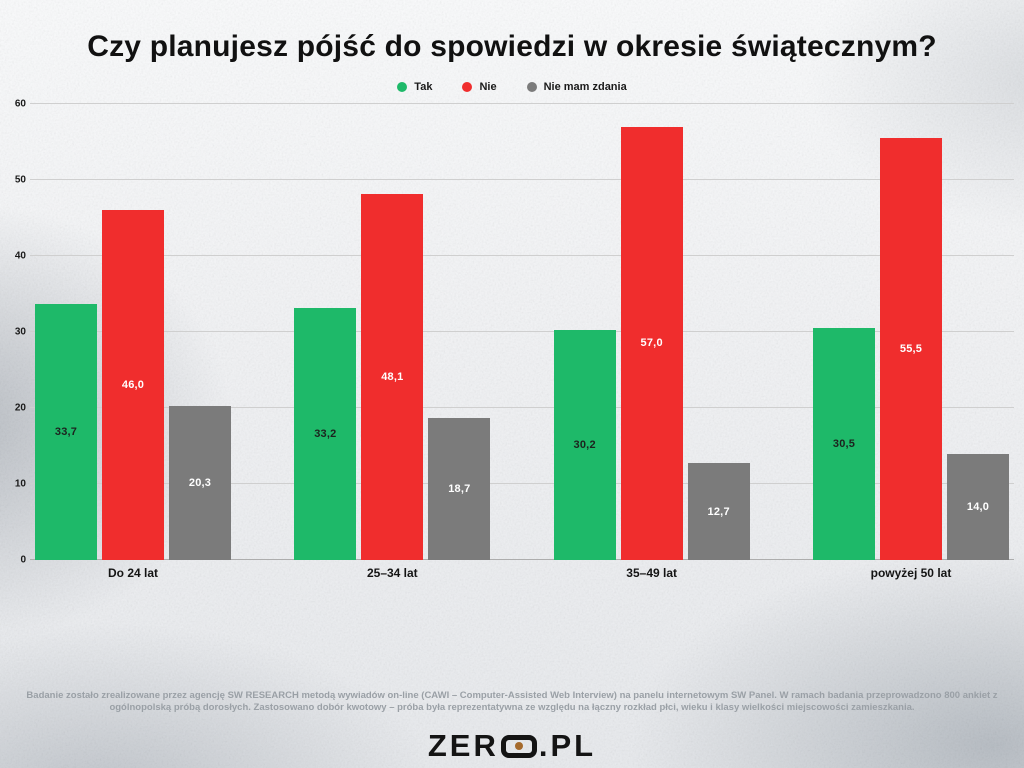 Image resolution: width=1024 pixels, height=768 pixels. I want to click on bar-group: 33,7 46,0 20,3 Do 24 lat, so click(133, 342).